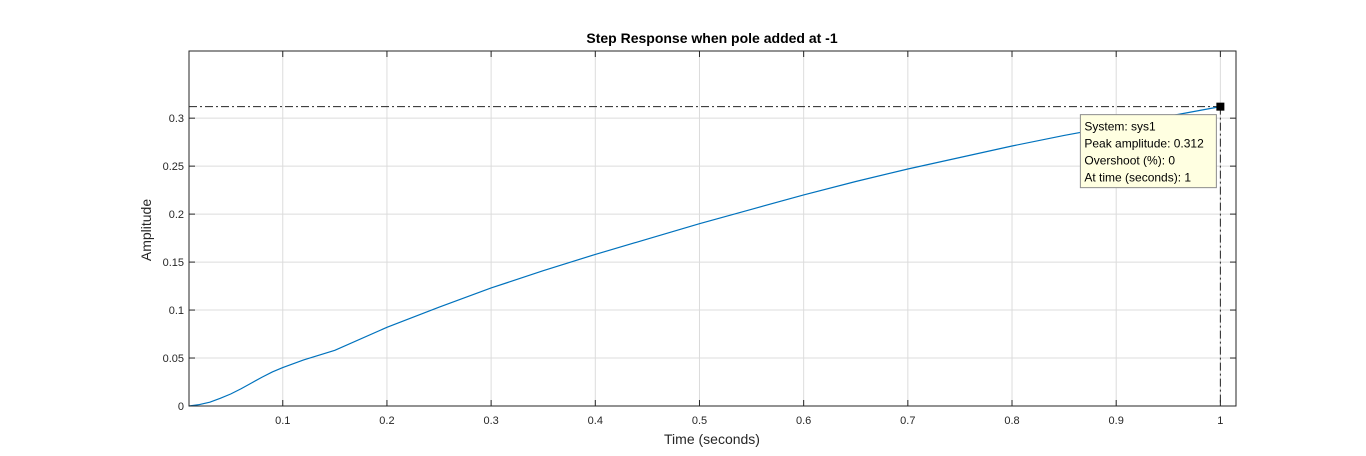 The height and width of the screenshot is (456, 1366). I want to click on y-tick-label: 0.25, so click(173, 167).